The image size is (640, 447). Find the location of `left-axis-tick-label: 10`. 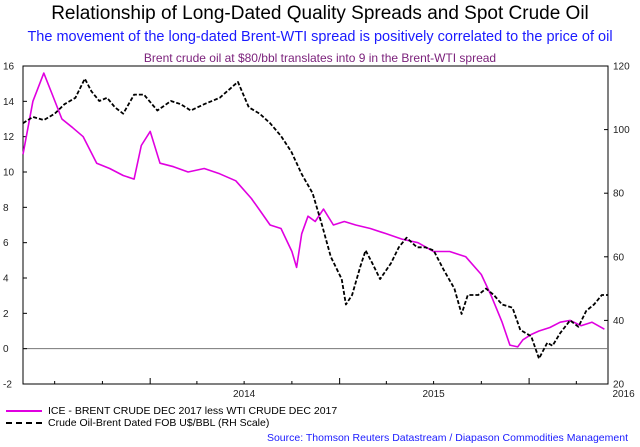

left-axis-tick-label: 10 is located at coordinates (9, 173).